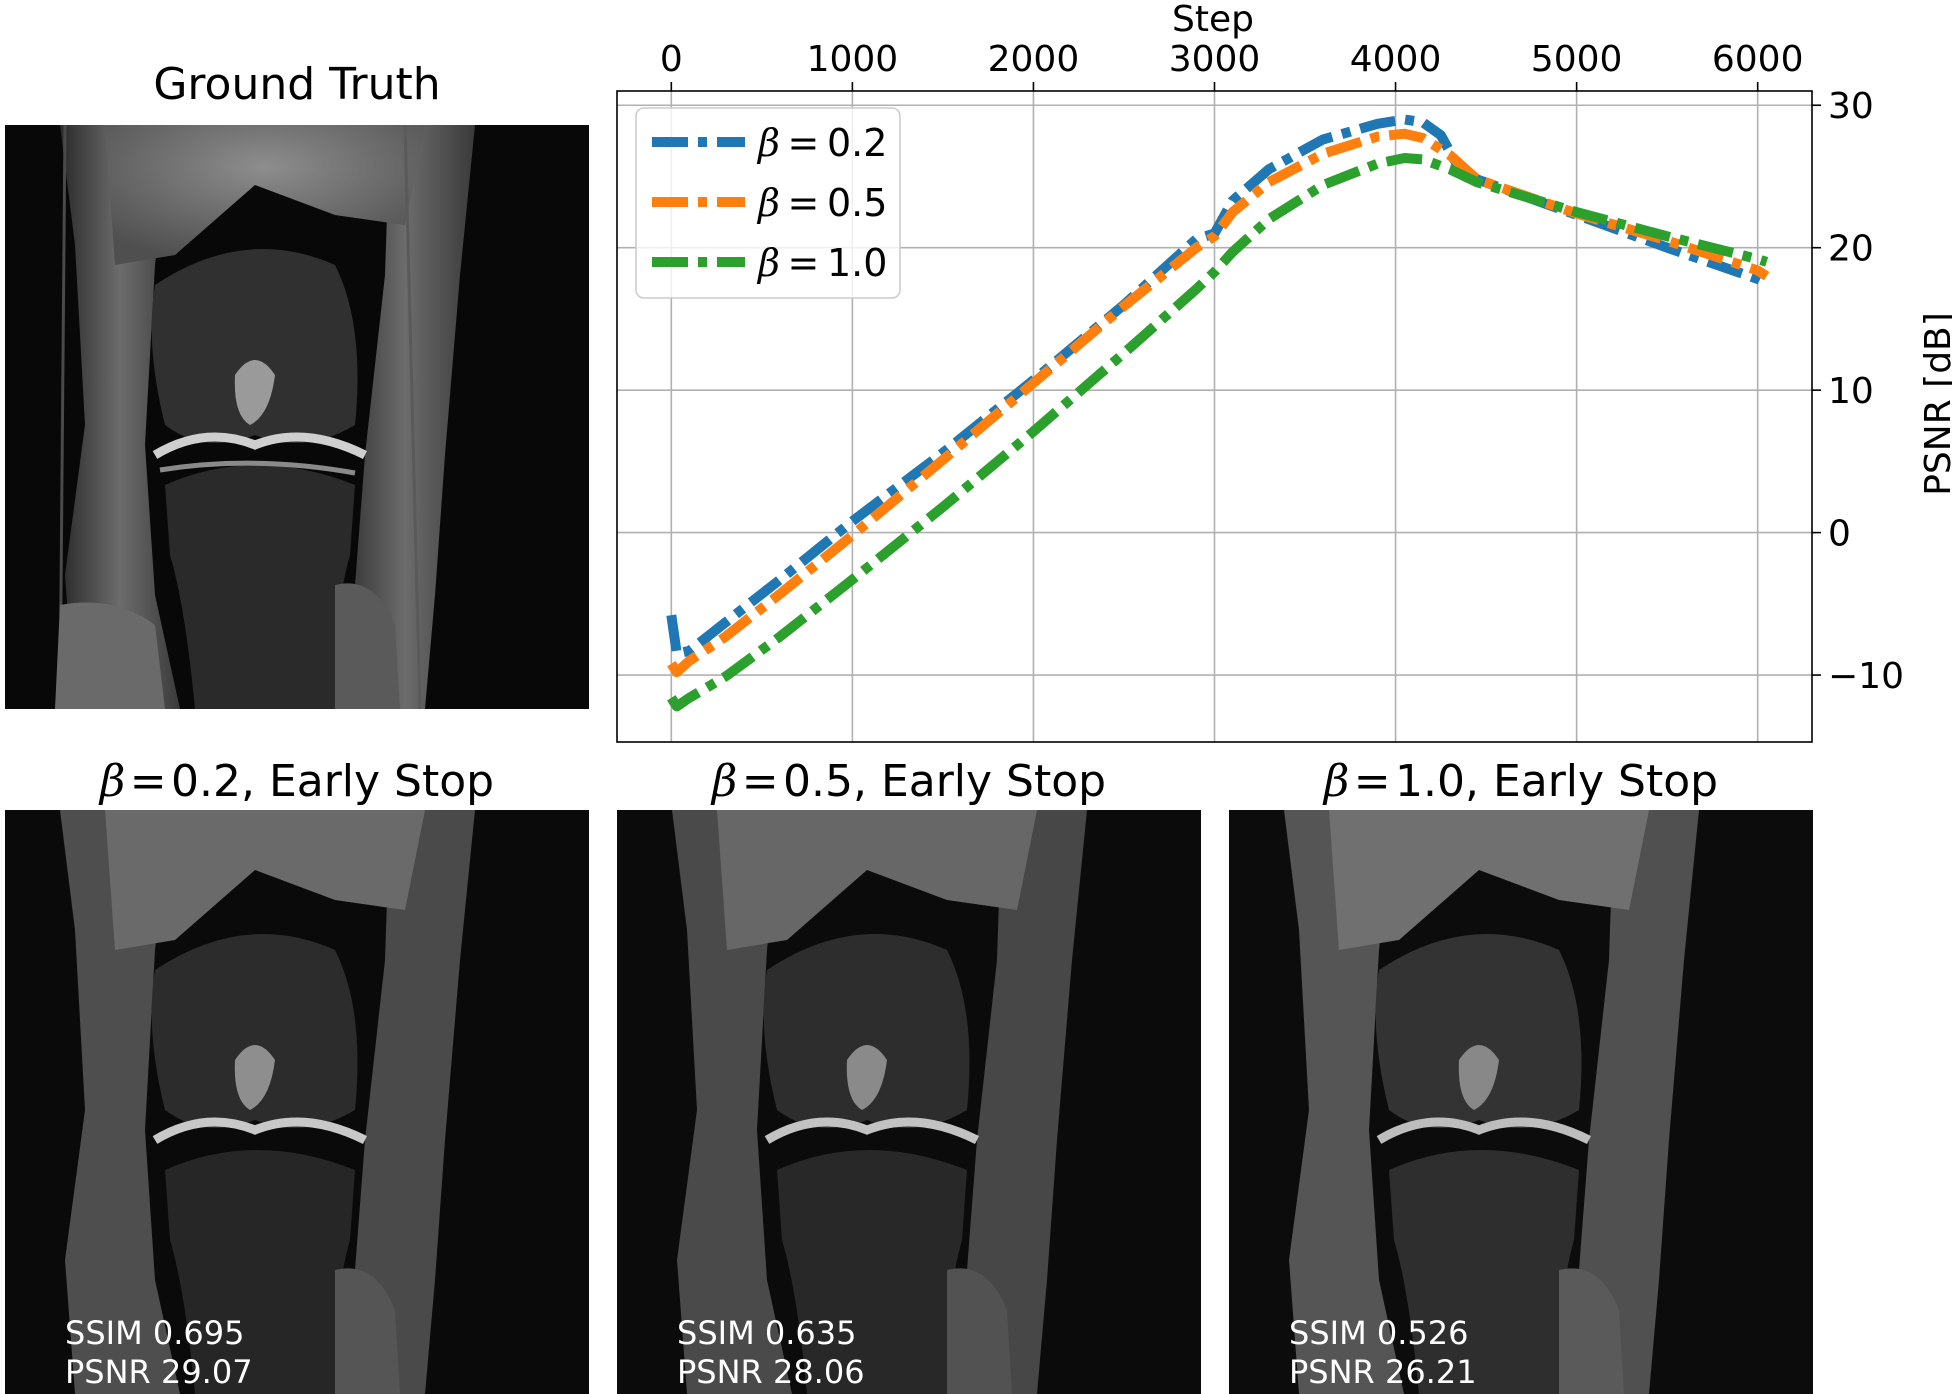  I want to click on recon-metrics-0.2: SSIM 0.695 PSNR 29.07, so click(159, 1353).